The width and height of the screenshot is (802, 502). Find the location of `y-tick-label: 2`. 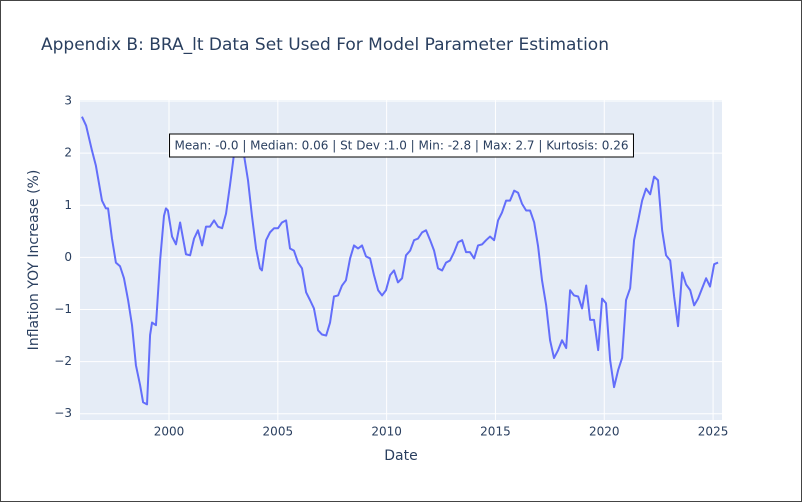

y-tick-label: 2 is located at coordinates (68, 153).